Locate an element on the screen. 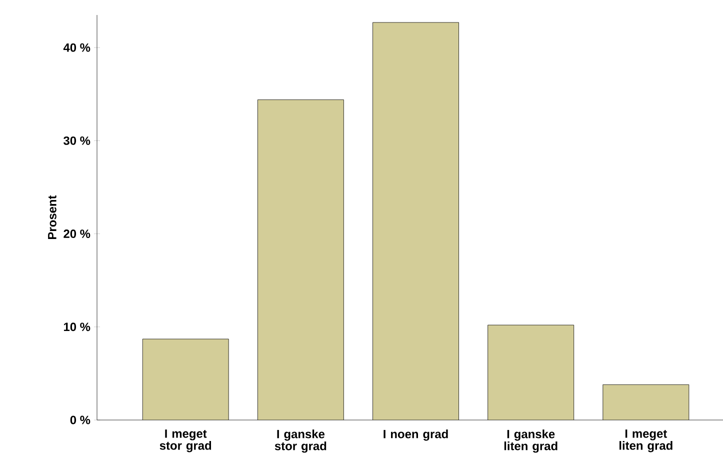  x-tick-label: I meget liten grad is located at coordinates (646, 441).